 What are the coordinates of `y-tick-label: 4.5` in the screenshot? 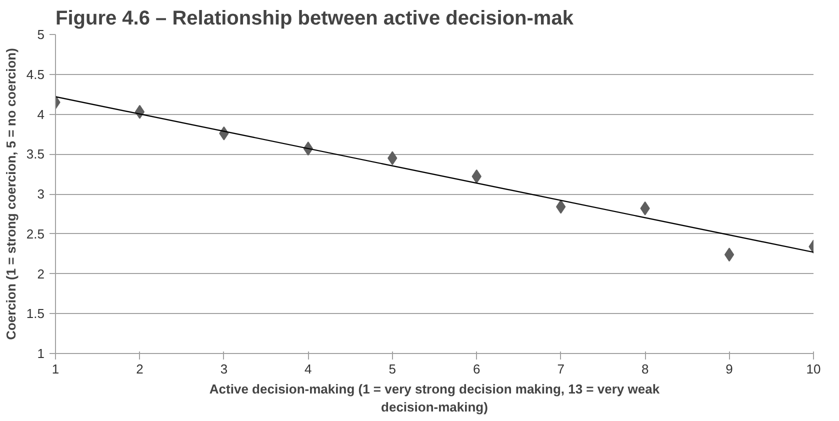 It's located at (35, 74).